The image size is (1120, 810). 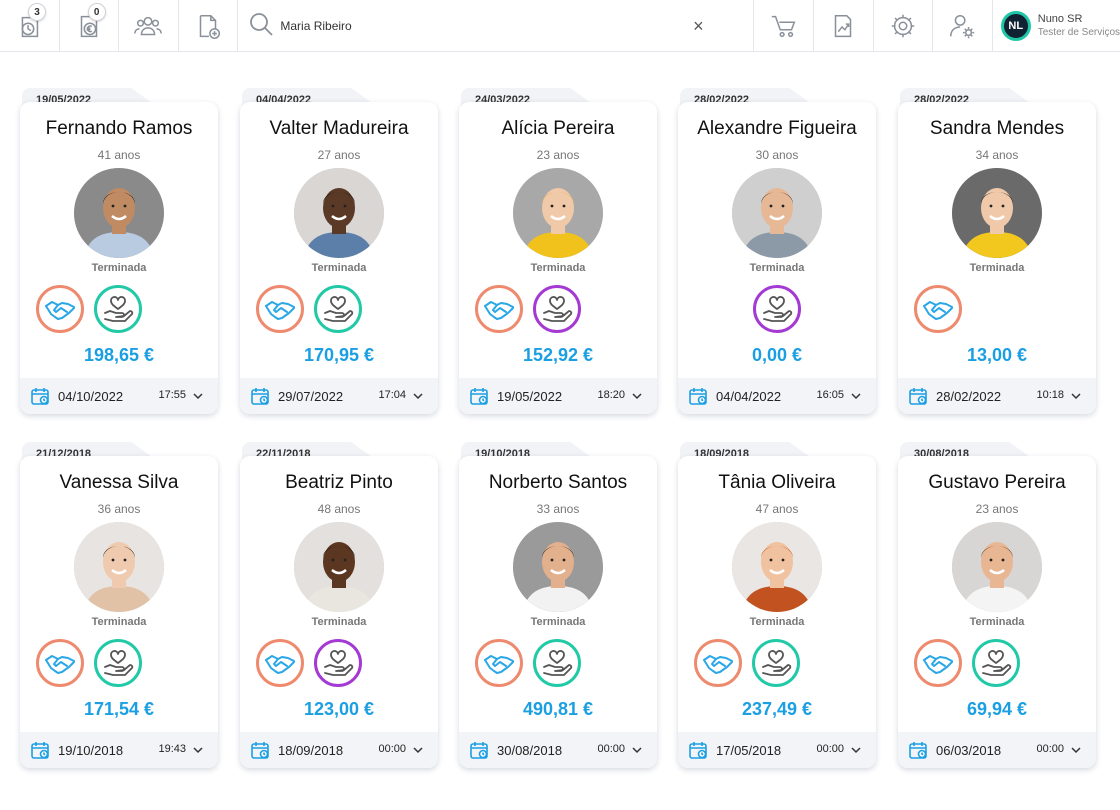 What do you see at coordinates (1056, 26) in the screenshot?
I see `user-profile: NL Nuno SR Tester de Serviços` at bounding box center [1056, 26].